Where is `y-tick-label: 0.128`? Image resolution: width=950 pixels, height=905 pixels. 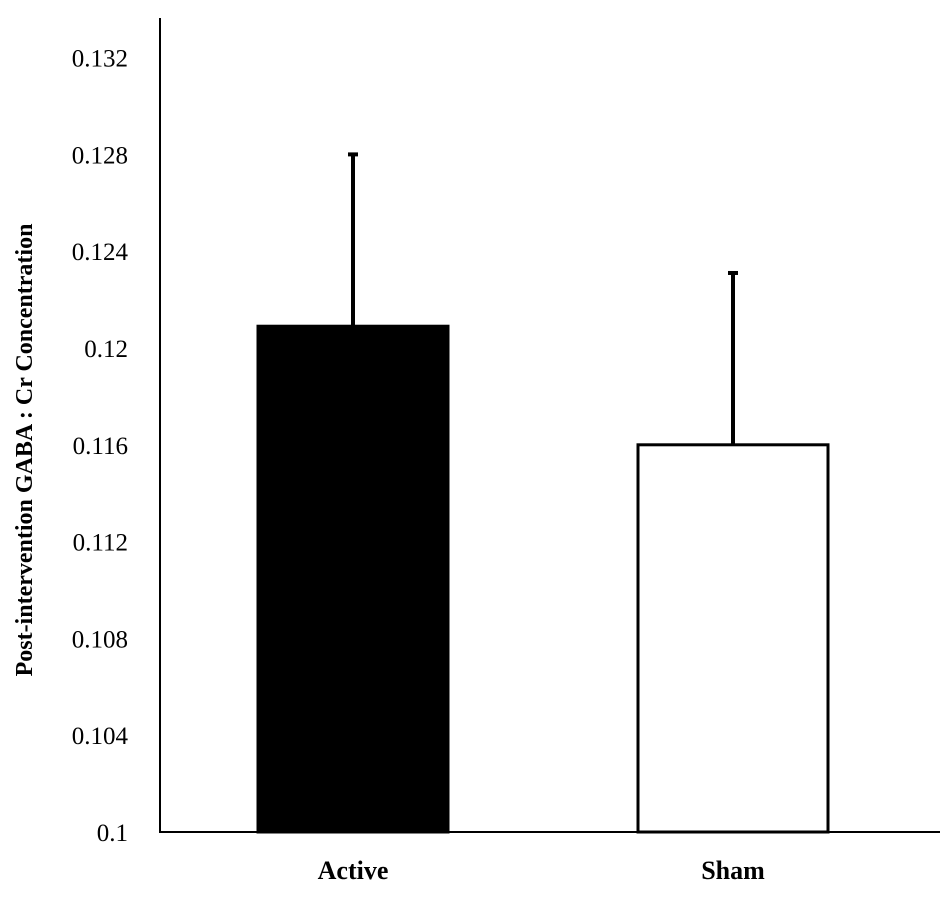
y-tick-label: 0.128 is located at coordinates (100, 155).